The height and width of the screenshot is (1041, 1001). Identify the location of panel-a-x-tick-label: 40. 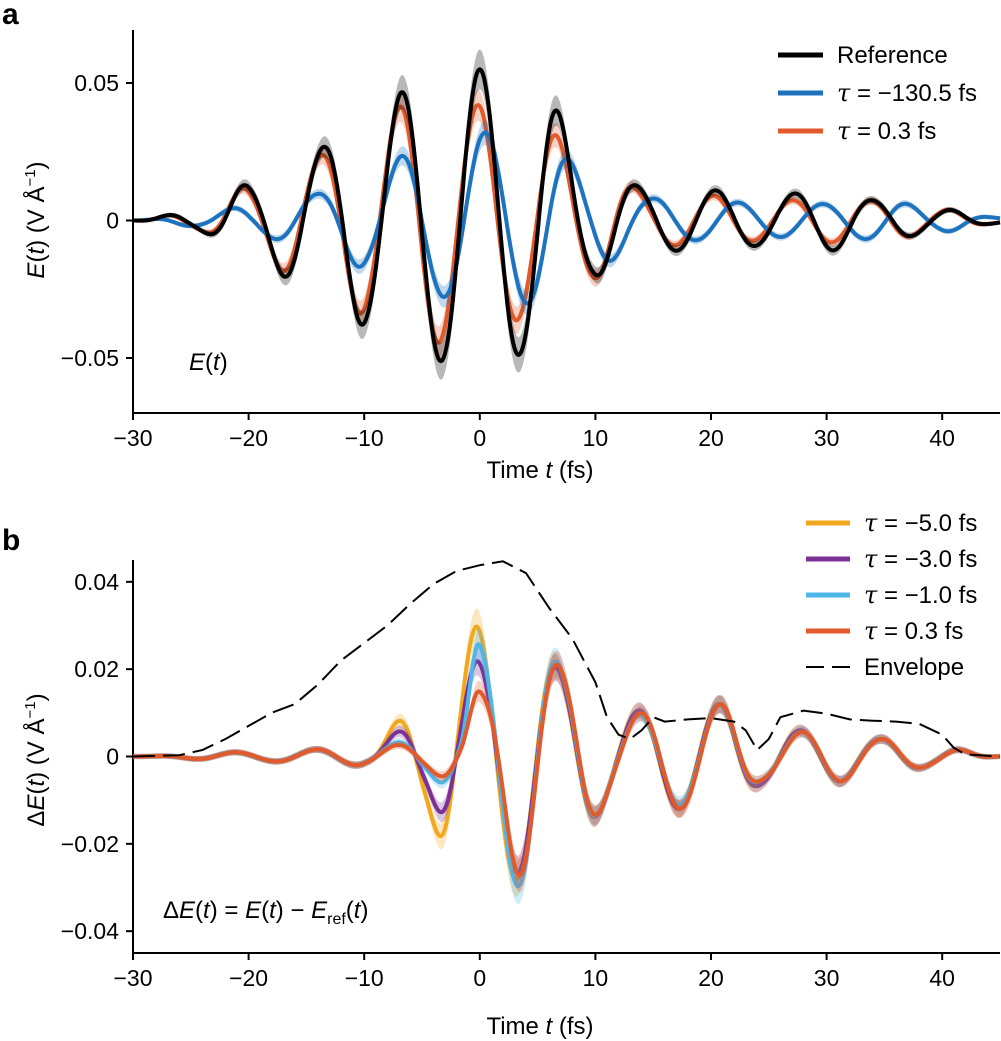
(942, 438).